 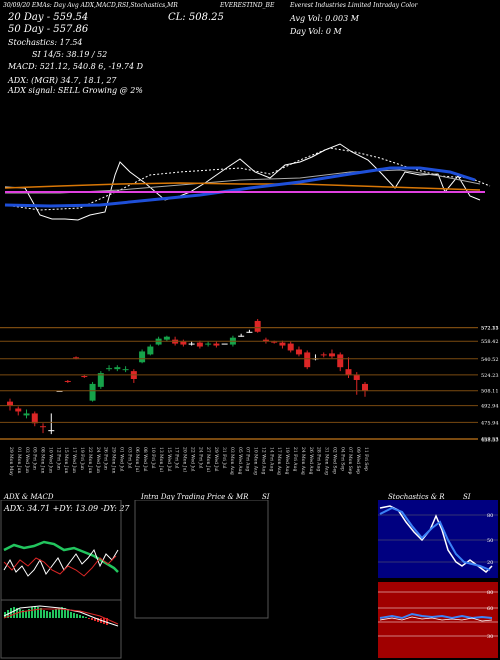 I want to click on x-tick-label: 19 Wed Aug, so click(x=287, y=461).